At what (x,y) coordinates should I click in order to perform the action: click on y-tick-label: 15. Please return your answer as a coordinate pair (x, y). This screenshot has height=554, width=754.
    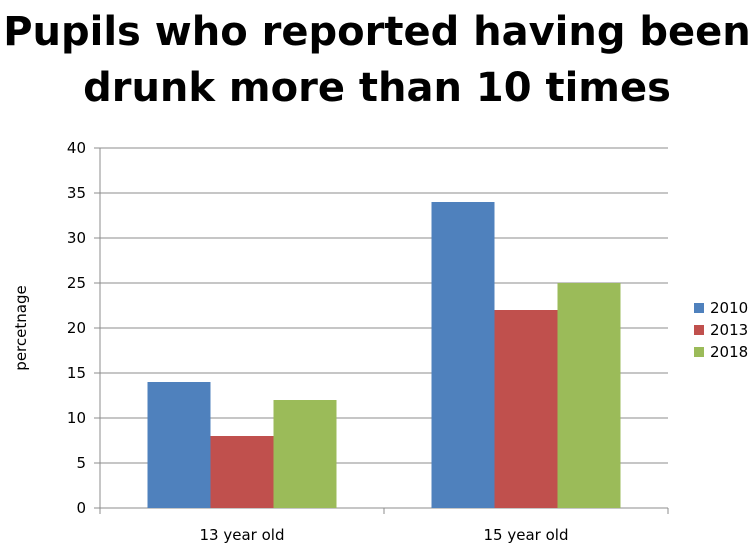
    Looking at the image, I should click on (76, 373).